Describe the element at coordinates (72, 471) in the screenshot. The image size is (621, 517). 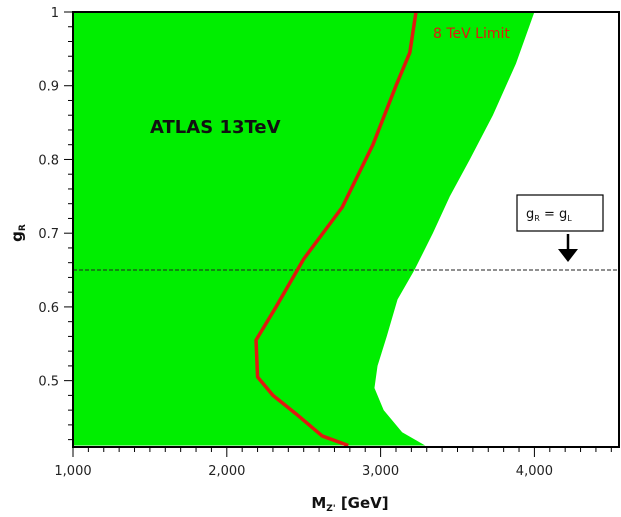
I see `x-tick-label: 1,000` at that location.